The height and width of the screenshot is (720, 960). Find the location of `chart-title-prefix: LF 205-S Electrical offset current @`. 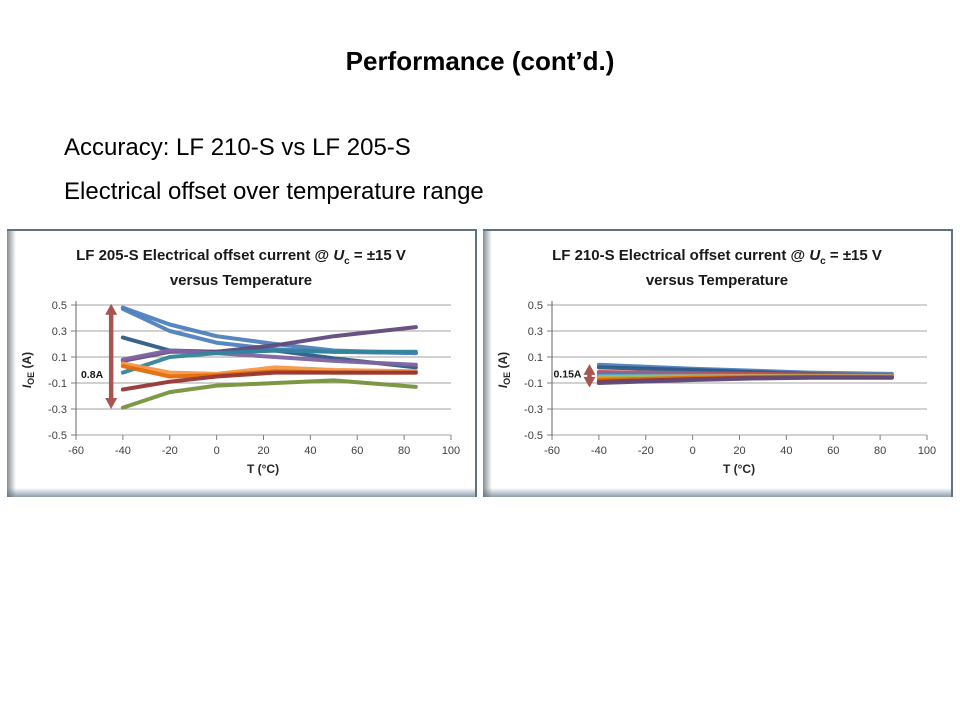

chart-title-prefix: LF 205-S Electrical offset current @ is located at coordinates (205, 255).